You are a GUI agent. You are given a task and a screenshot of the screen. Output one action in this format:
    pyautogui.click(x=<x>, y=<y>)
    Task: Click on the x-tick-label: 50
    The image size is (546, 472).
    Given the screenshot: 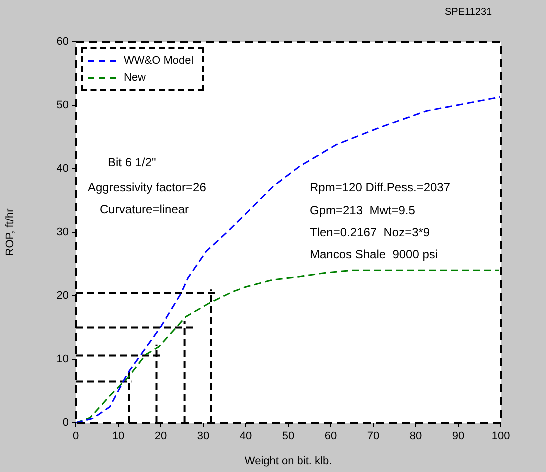 What is the action you would take?
    pyautogui.click(x=288, y=436)
    